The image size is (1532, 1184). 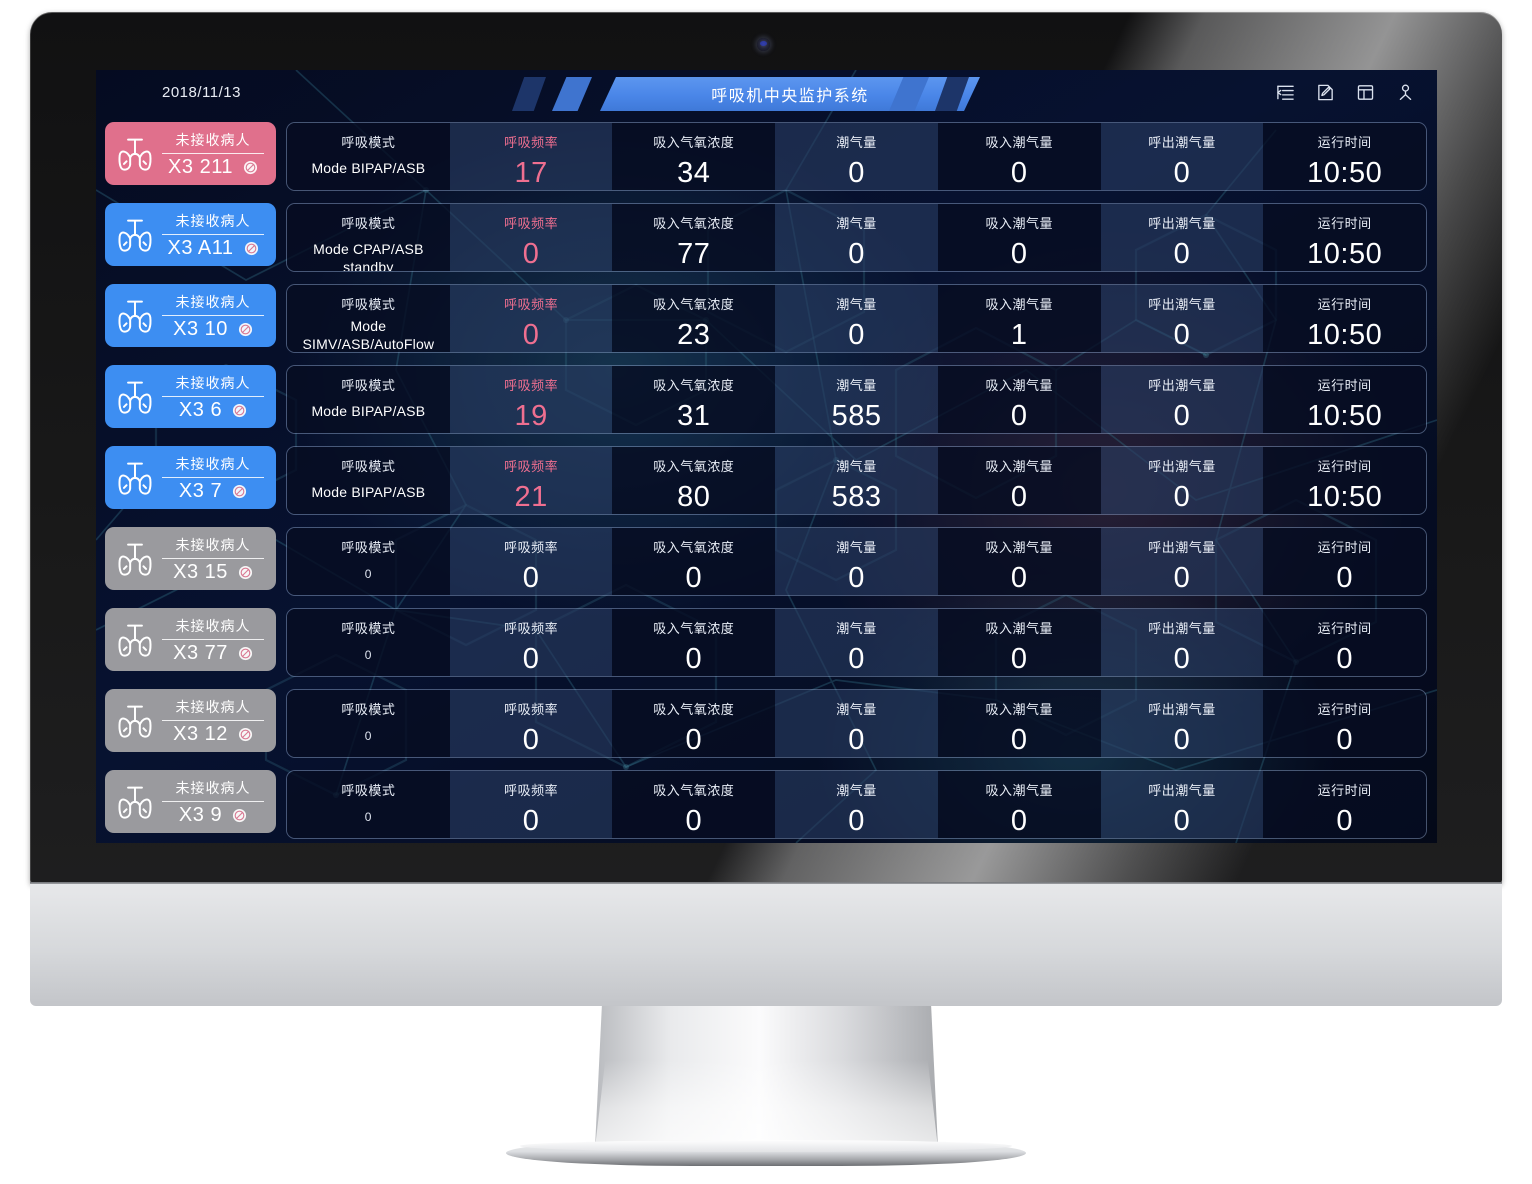 I want to click on patient-card: 未接收病人 X3 211, so click(x=190, y=153).